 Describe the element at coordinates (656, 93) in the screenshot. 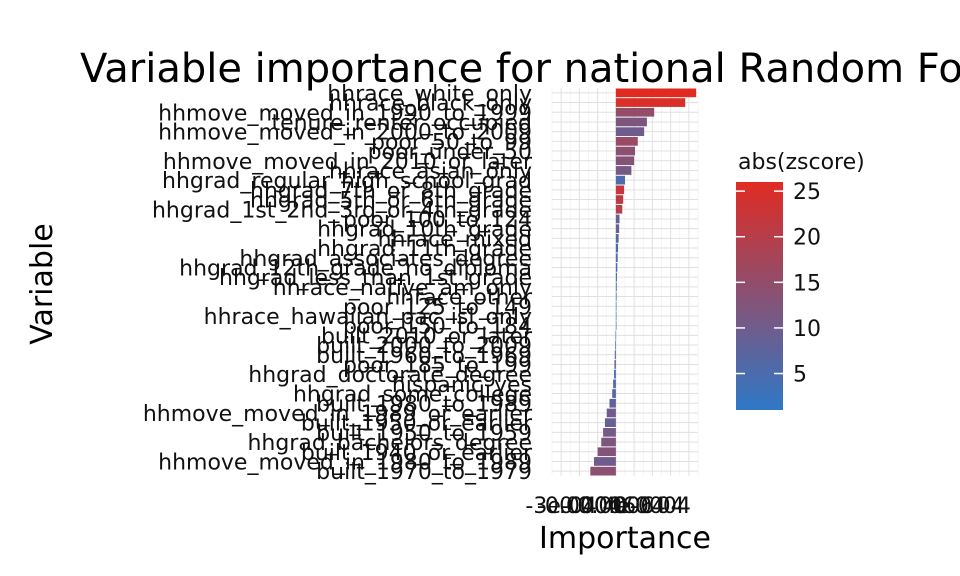

I see `bar-hhrace_white_only` at that location.